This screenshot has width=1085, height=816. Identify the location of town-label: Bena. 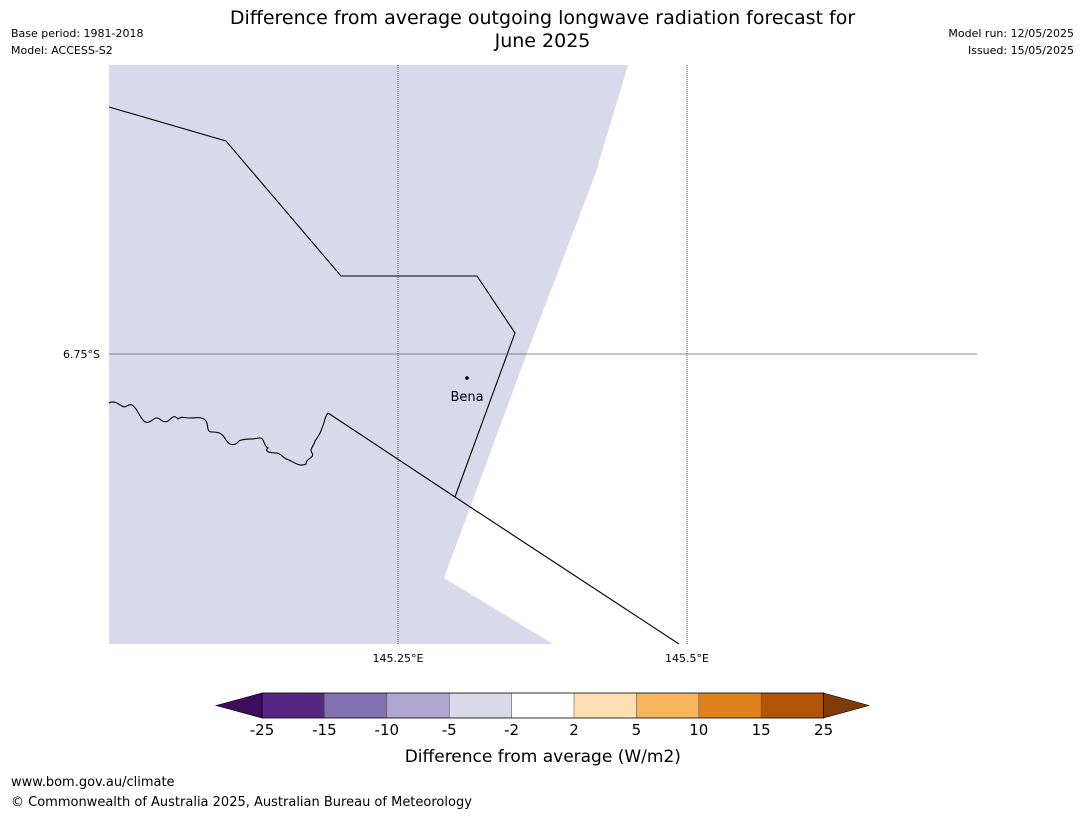
(466, 397).